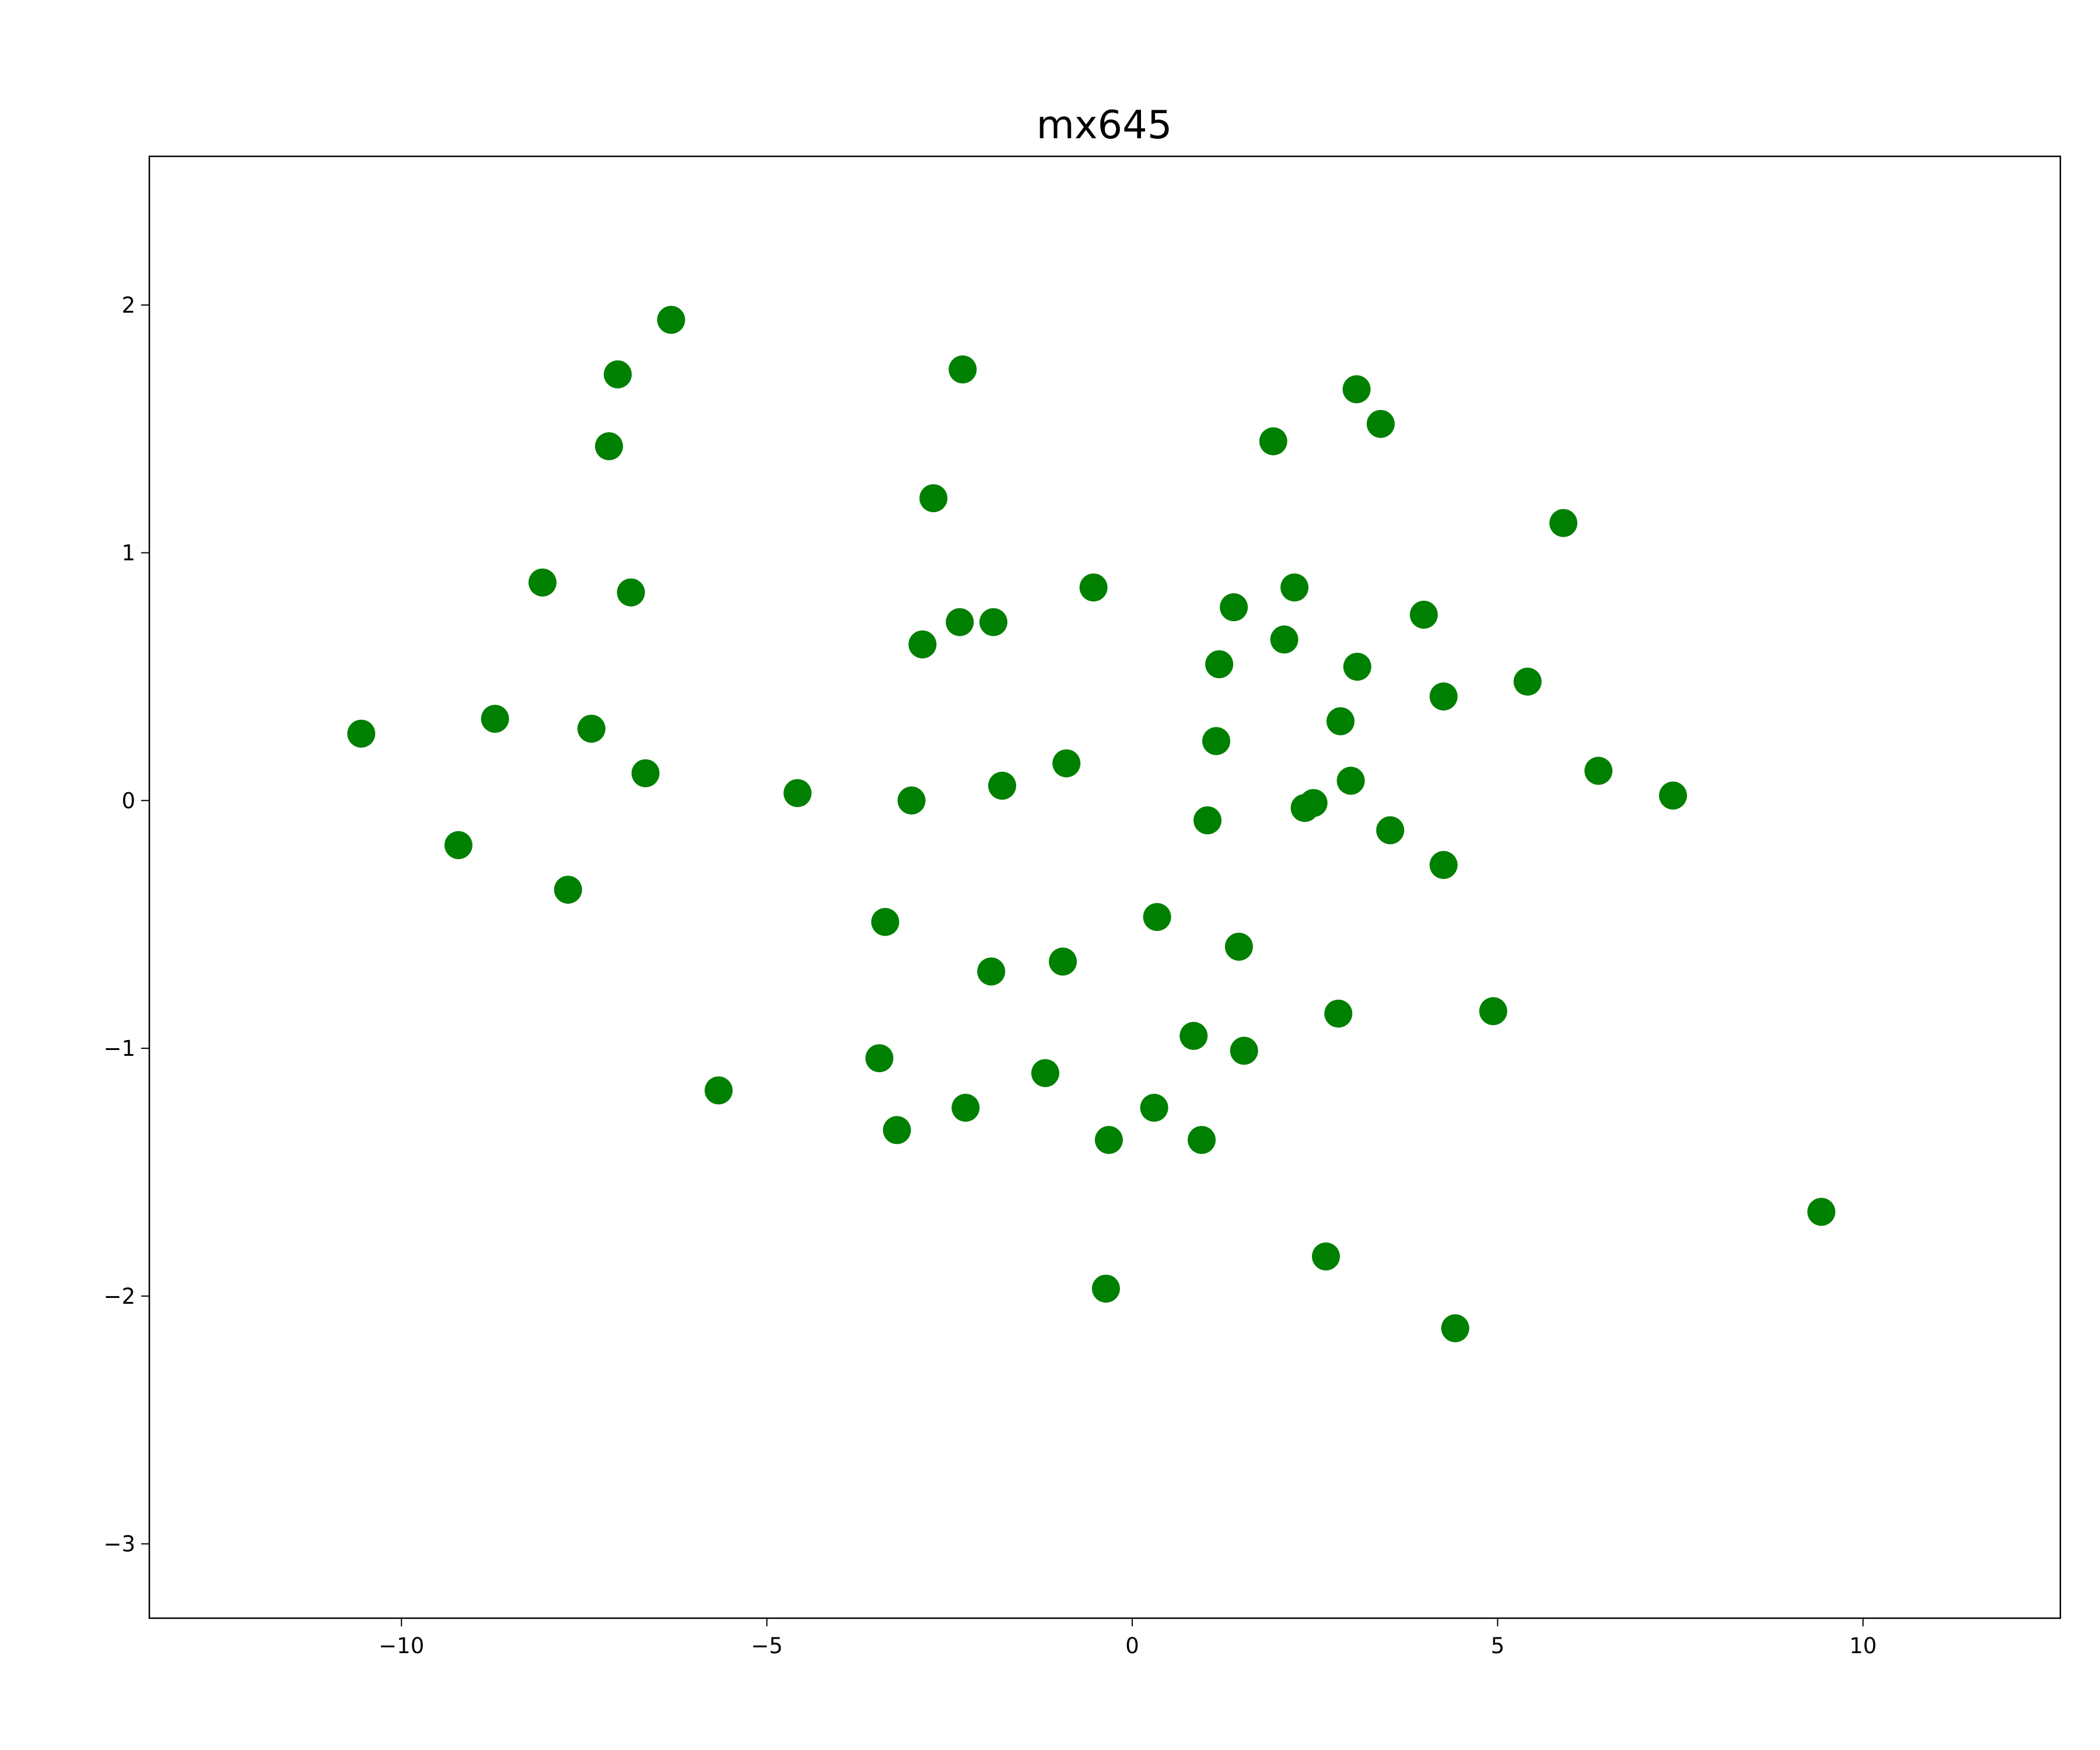  Describe the element at coordinates (1863, 1645) in the screenshot. I see `x-tick-label: 10` at that location.